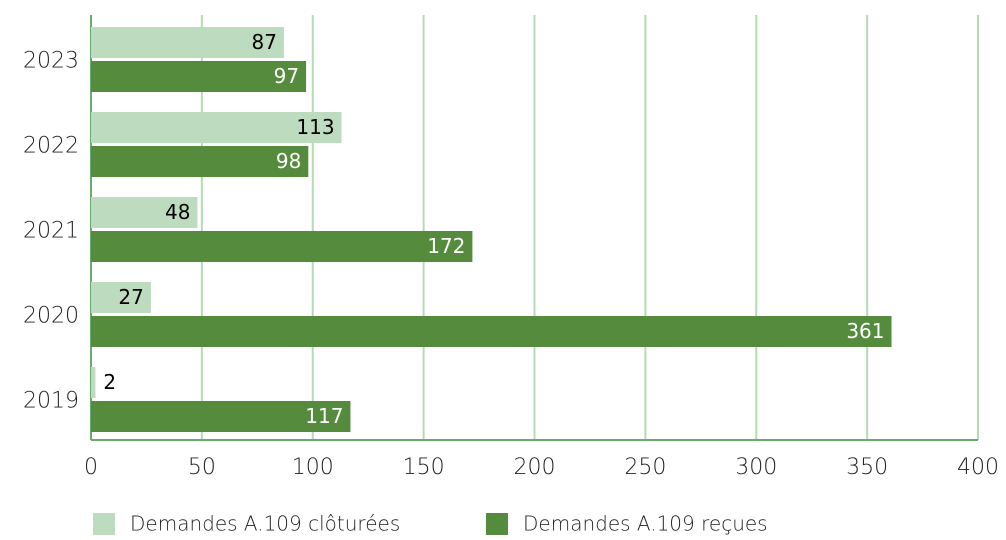  What do you see at coordinates (130, 297) in the screenshot?
I see `value-label: 27` at bounding box center [130, 297].